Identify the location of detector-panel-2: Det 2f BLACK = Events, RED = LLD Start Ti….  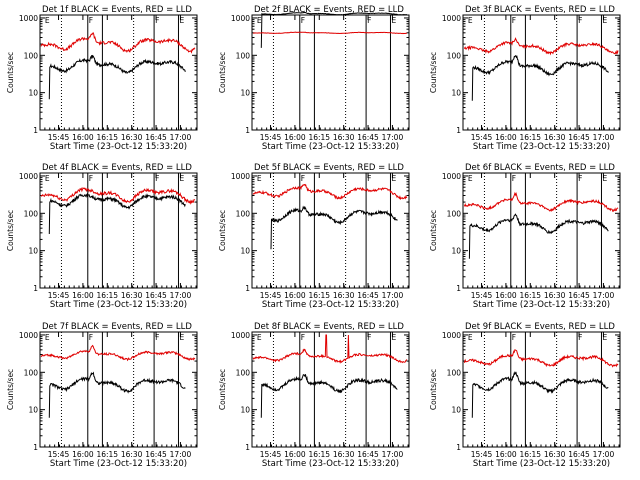
(314, 78).